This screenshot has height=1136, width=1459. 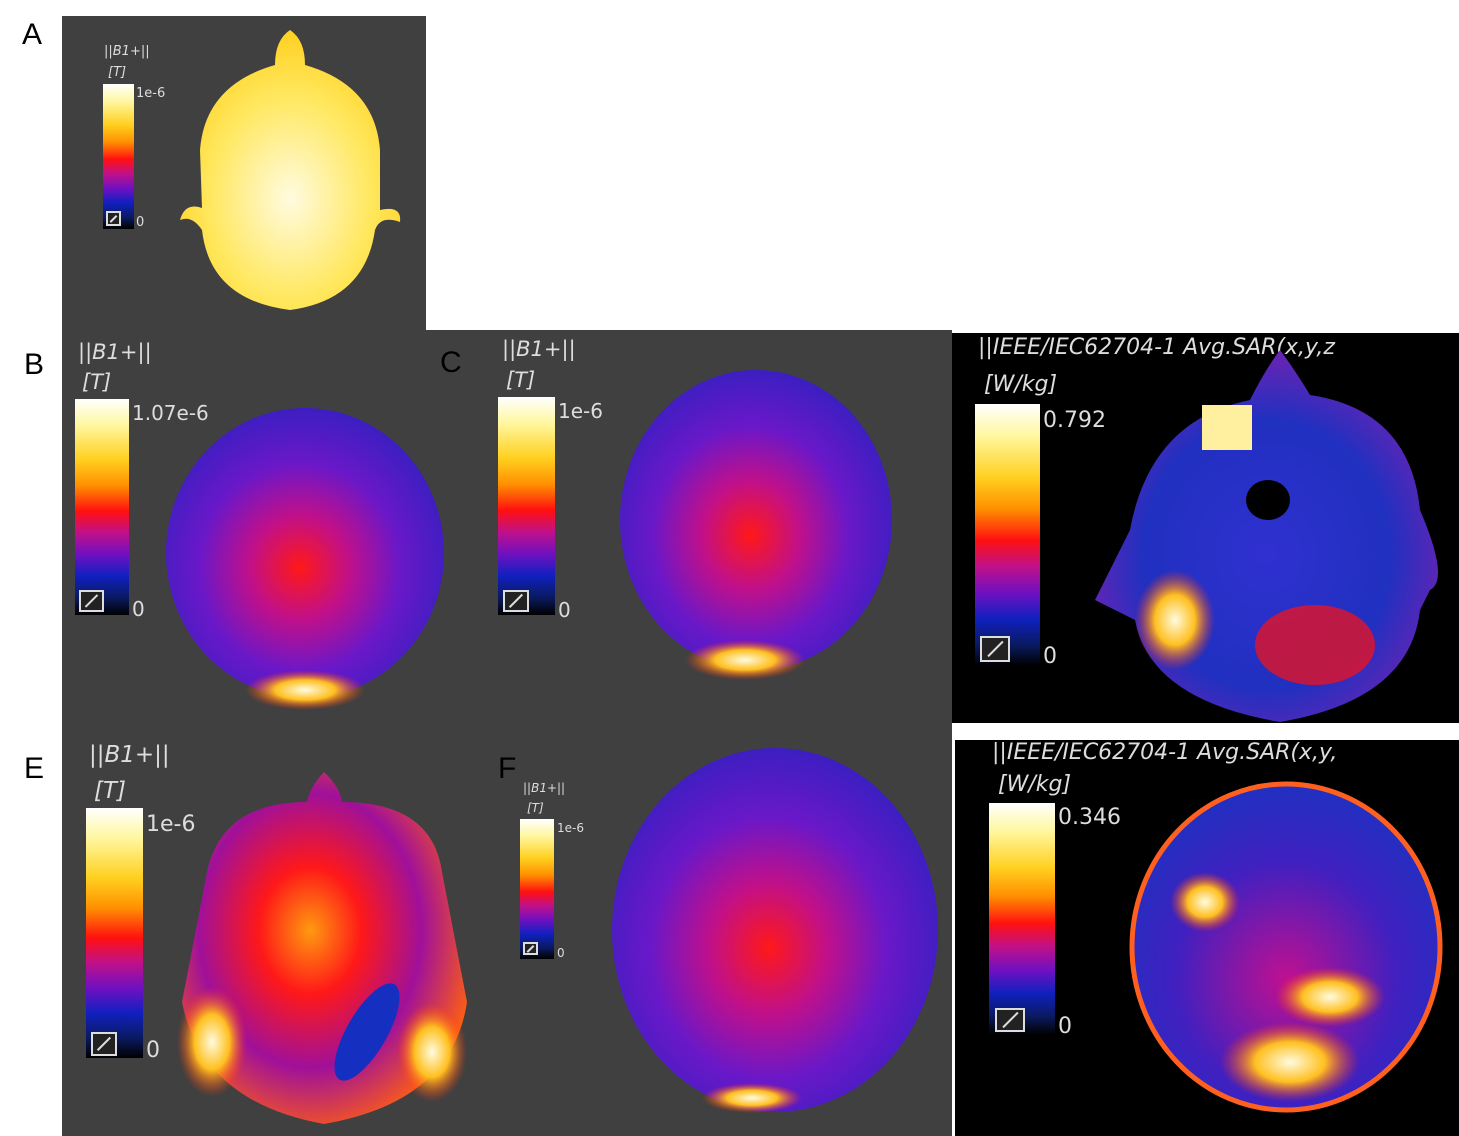 I want to click on panel-g-head-map, so click(x=1286, y=947).